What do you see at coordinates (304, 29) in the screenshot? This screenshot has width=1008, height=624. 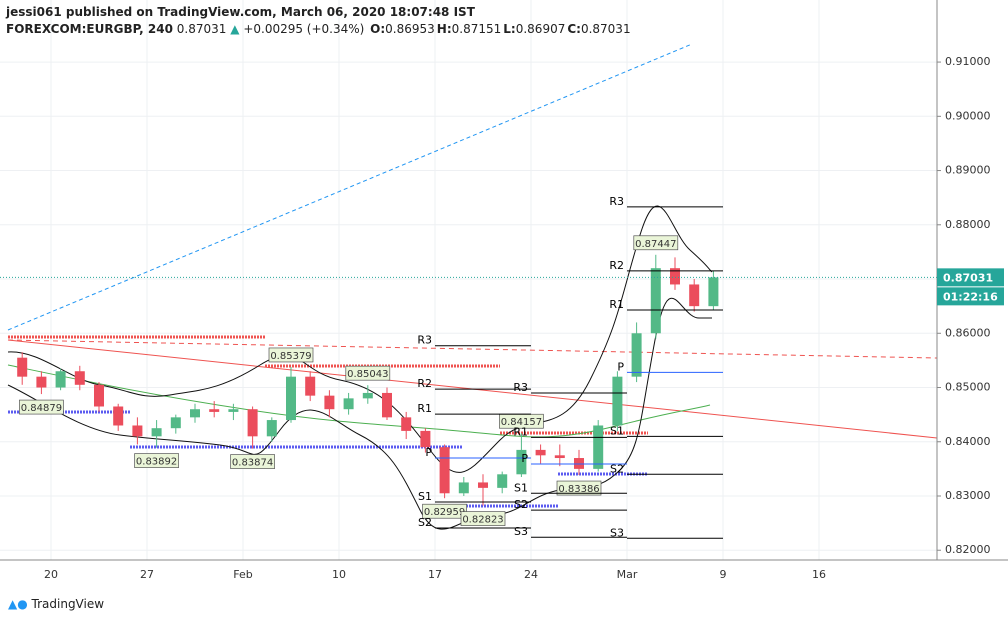 I see `change: +0.00295 (+0.34%)` at bounding box center [304, 29].